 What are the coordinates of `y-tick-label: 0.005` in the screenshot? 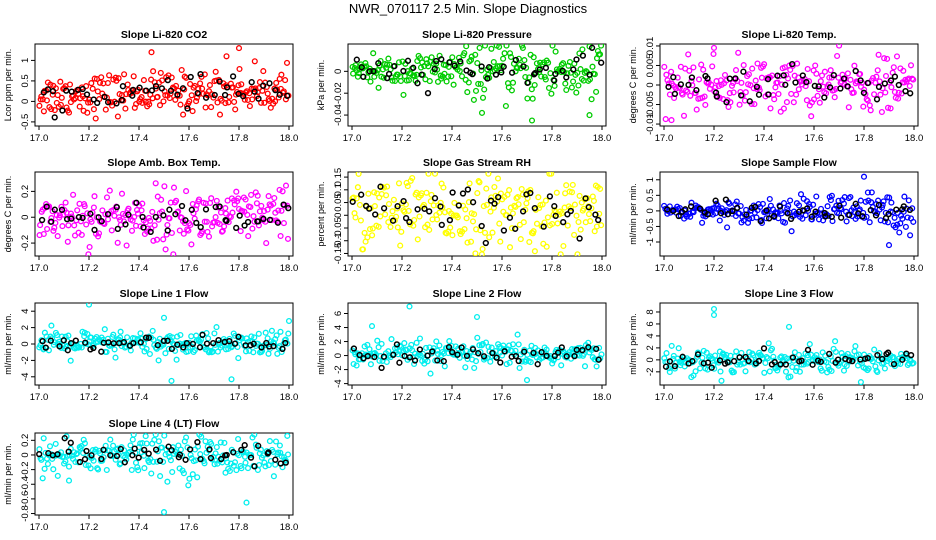 It's located at (650, 66).